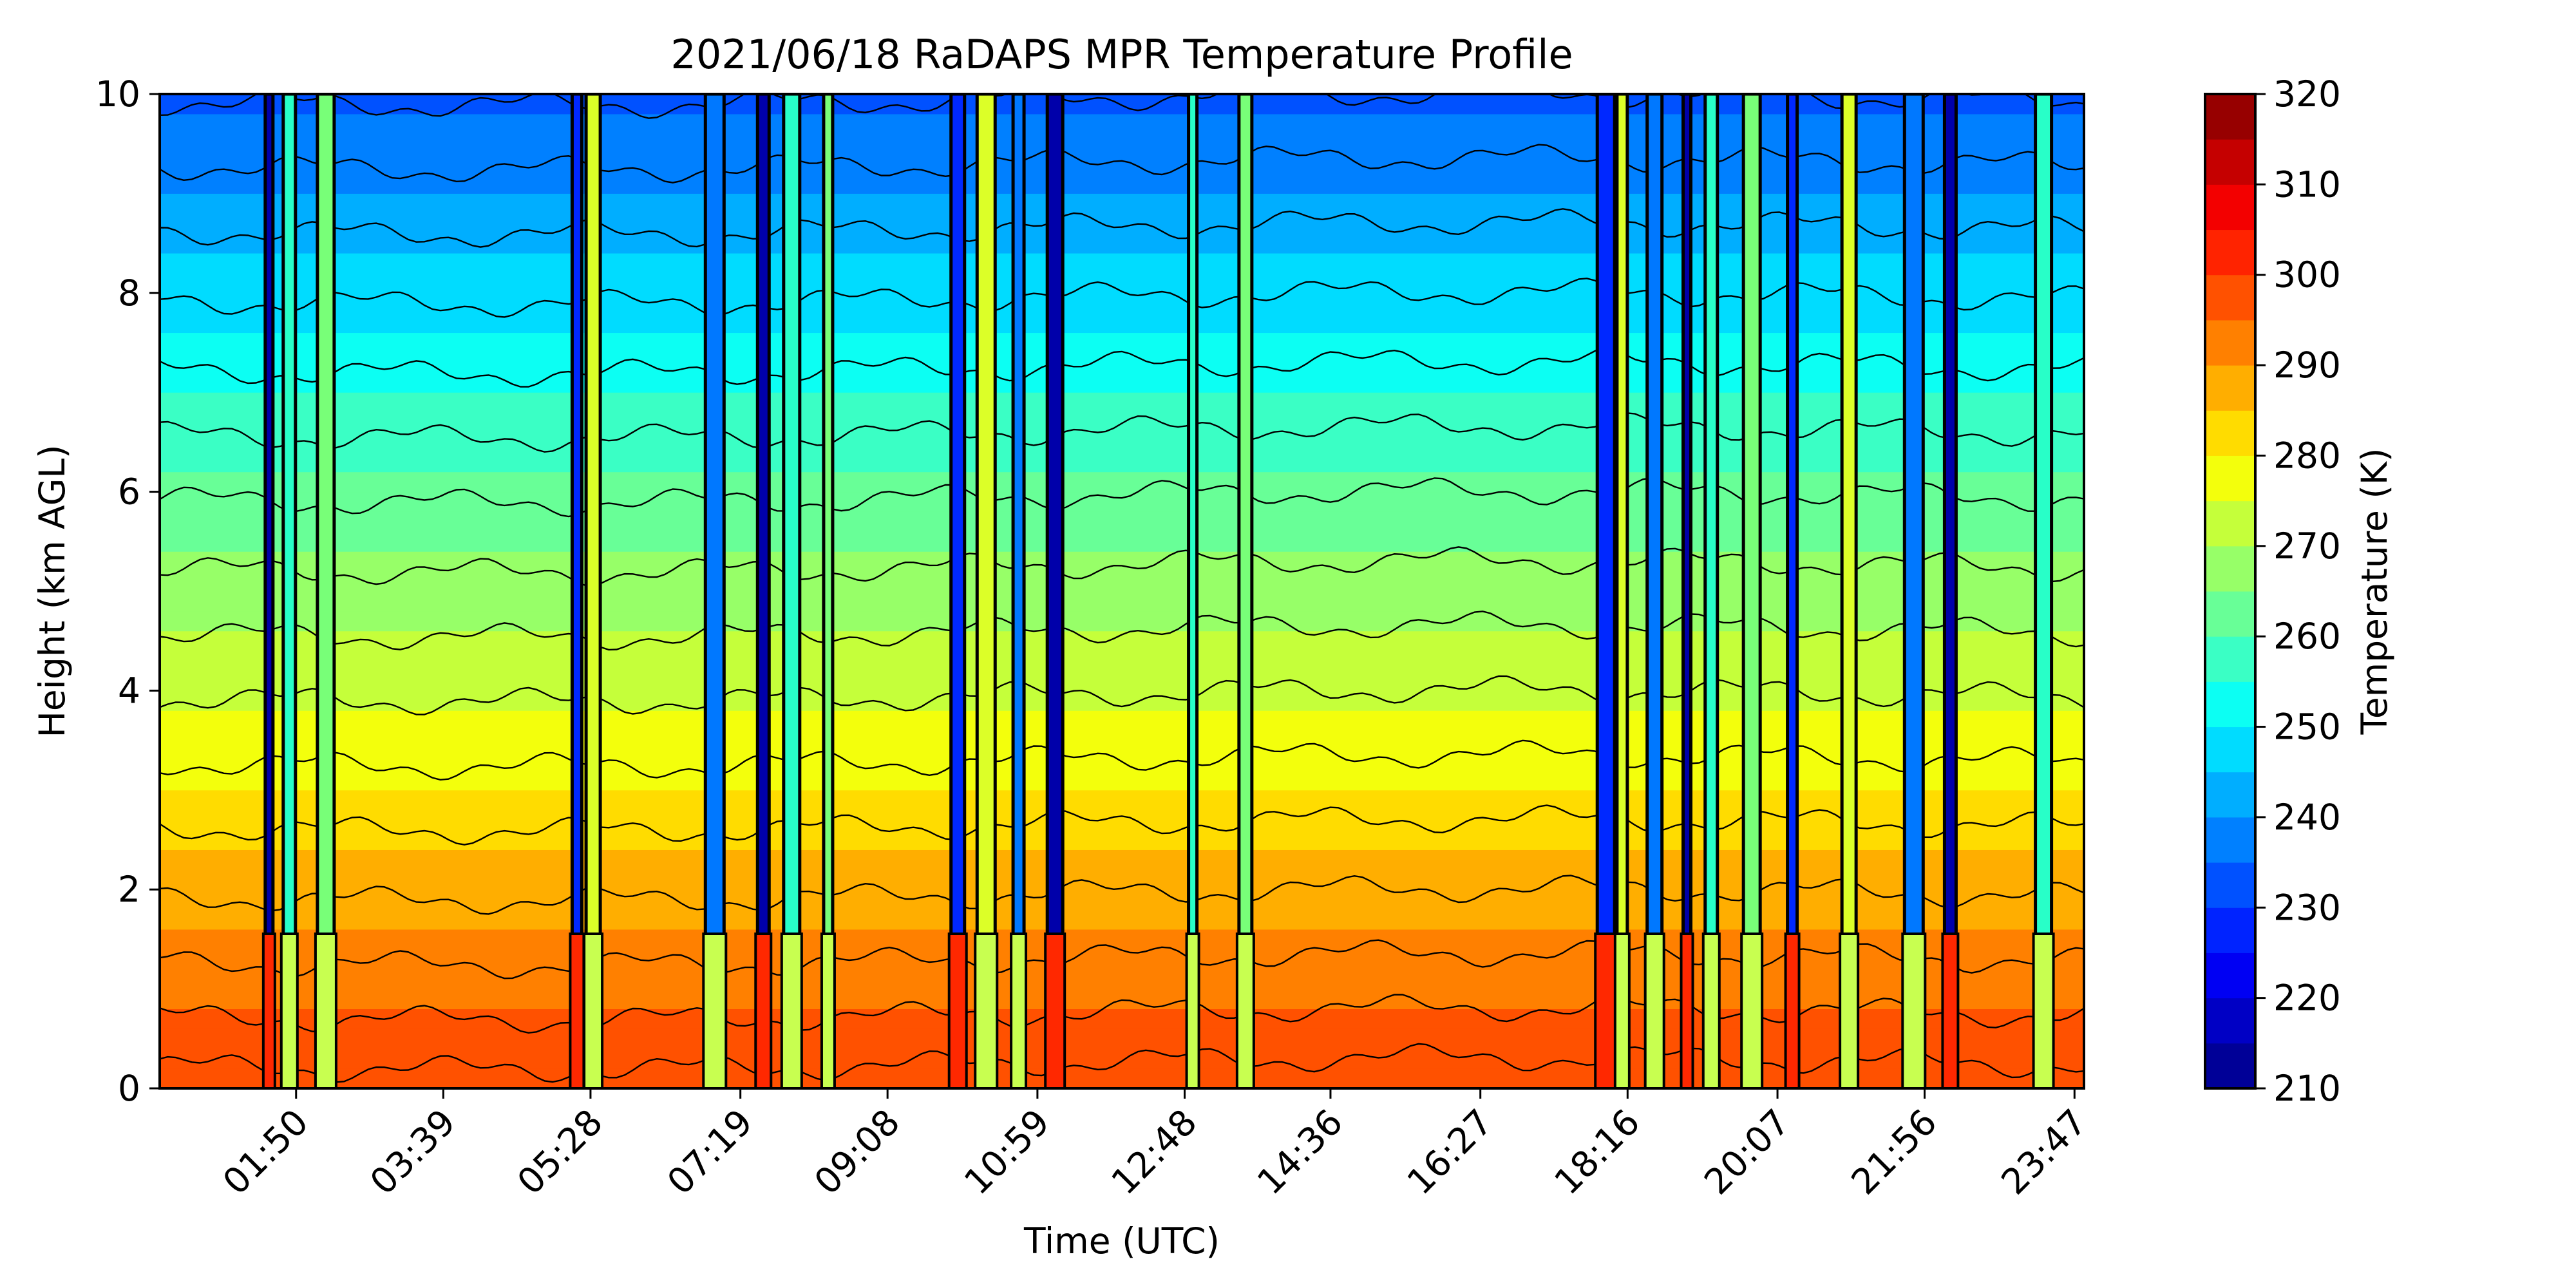 The image size is (2576, 1288). I want to click on x-tick-label: 18:16, so click(1597, 1151).